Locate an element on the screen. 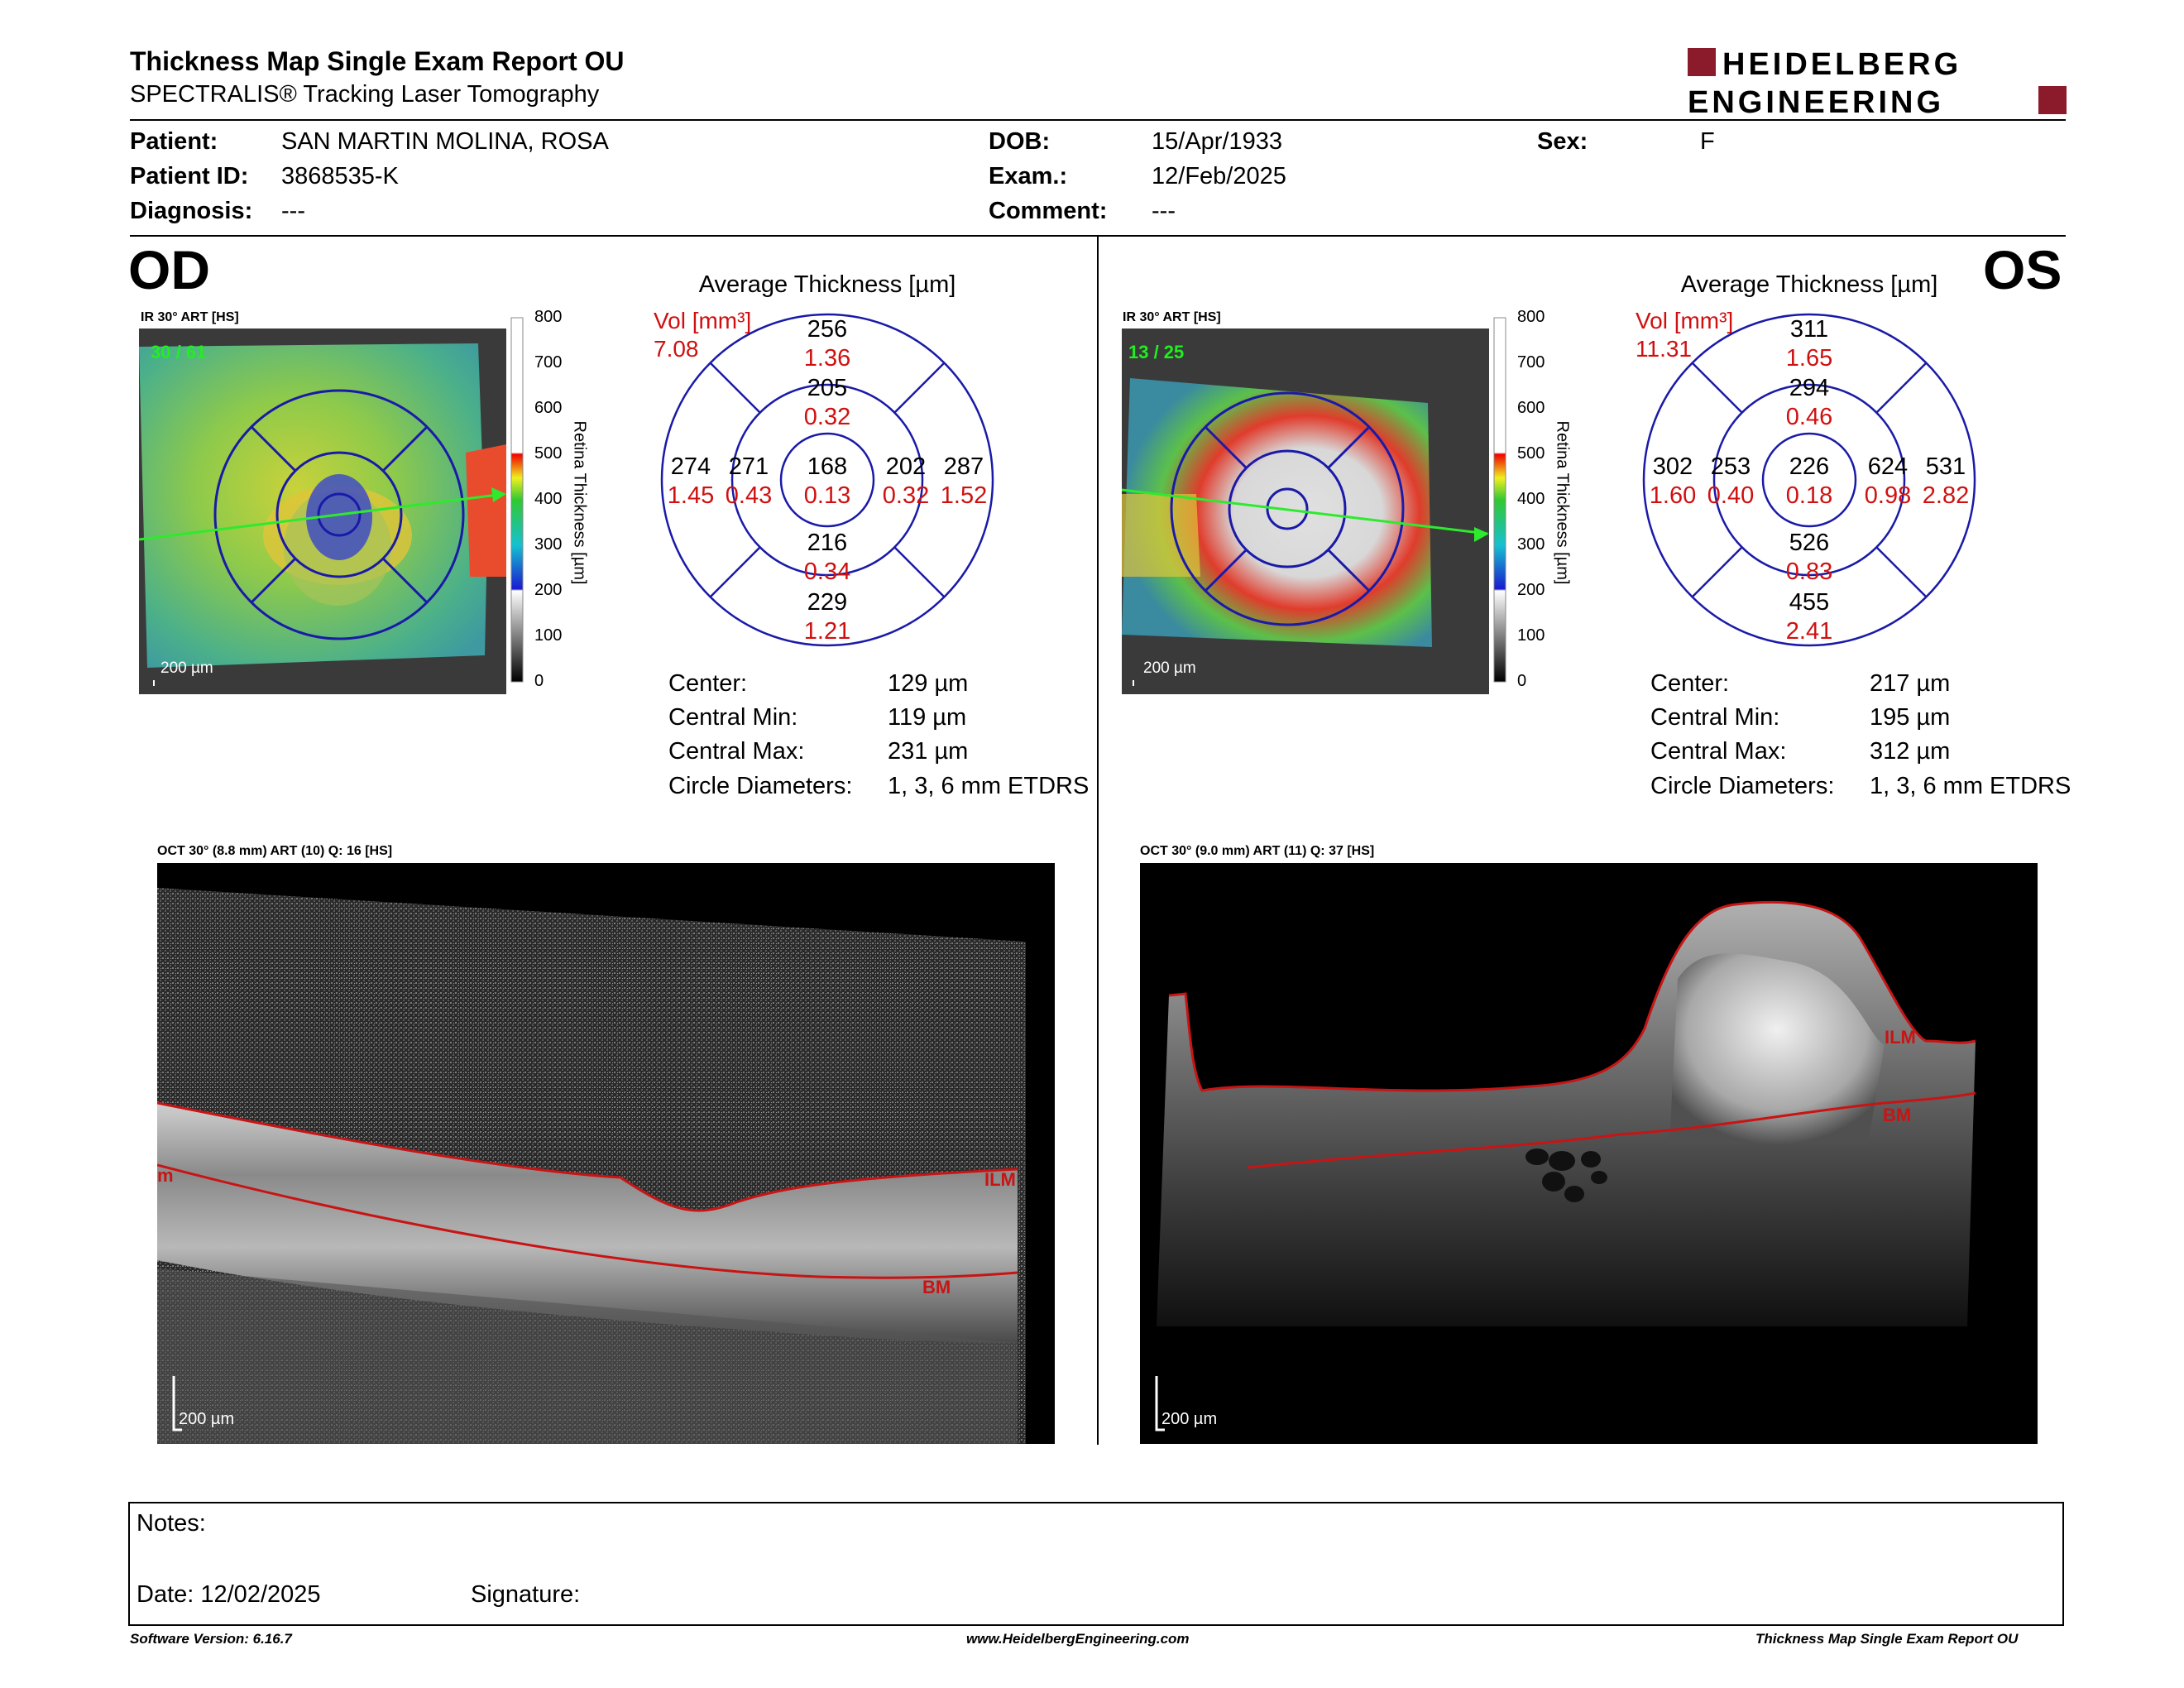  od-bm-label: BM is located at coordinates (936, 1287).